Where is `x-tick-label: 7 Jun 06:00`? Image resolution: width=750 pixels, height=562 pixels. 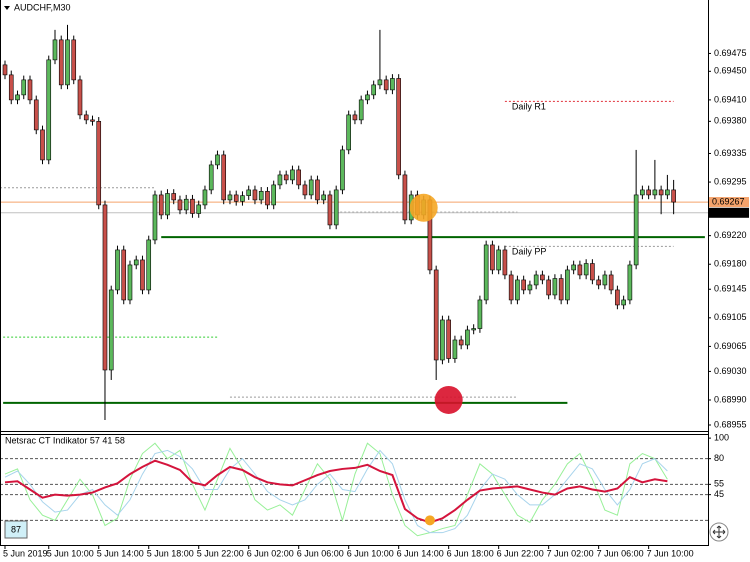
x-tick-label: 7 Jun 06:00 is located at coordinates (620, 553).